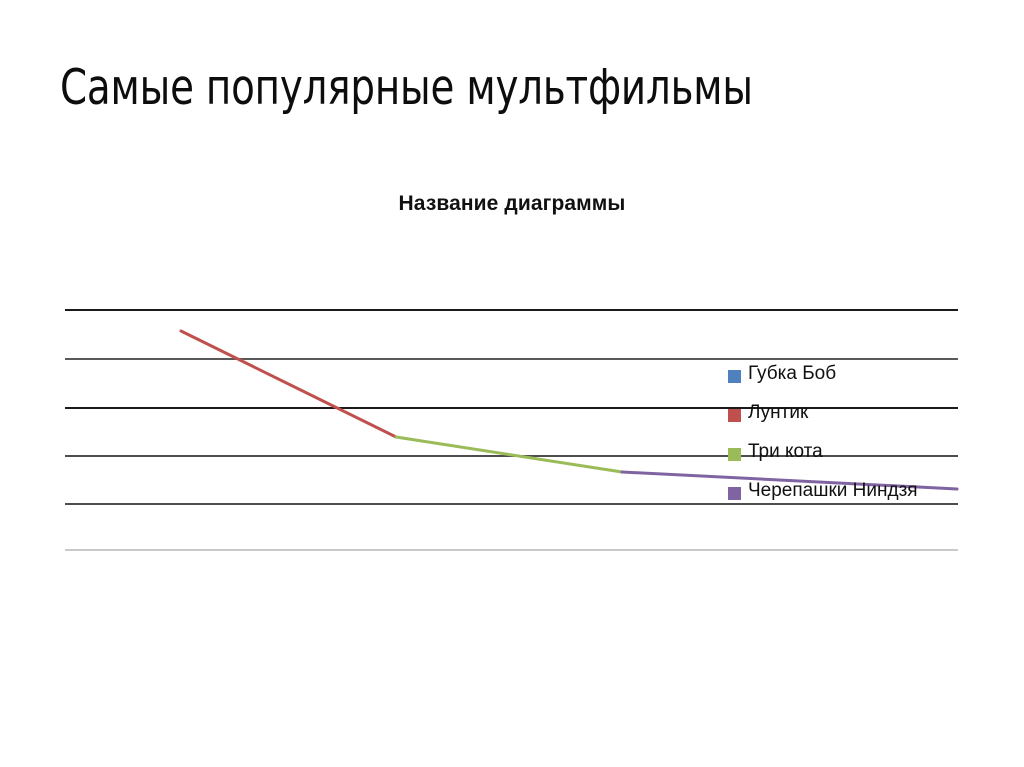  Describe the element at coordinates (734, 454) in the screenshot. I see `legend-swatch-tri-kota` at that location.